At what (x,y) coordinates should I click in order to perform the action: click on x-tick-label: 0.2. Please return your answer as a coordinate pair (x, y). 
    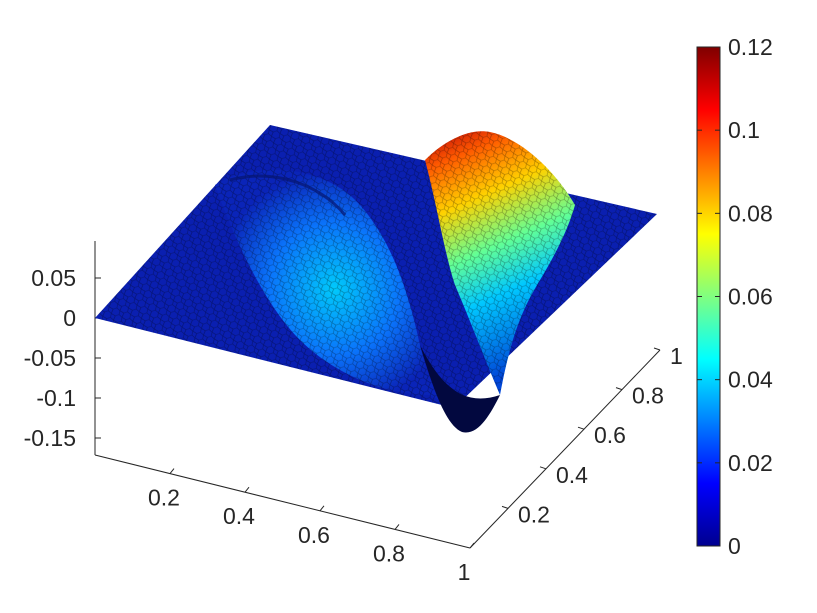
    Looking at the image, I should click on (164, 498).